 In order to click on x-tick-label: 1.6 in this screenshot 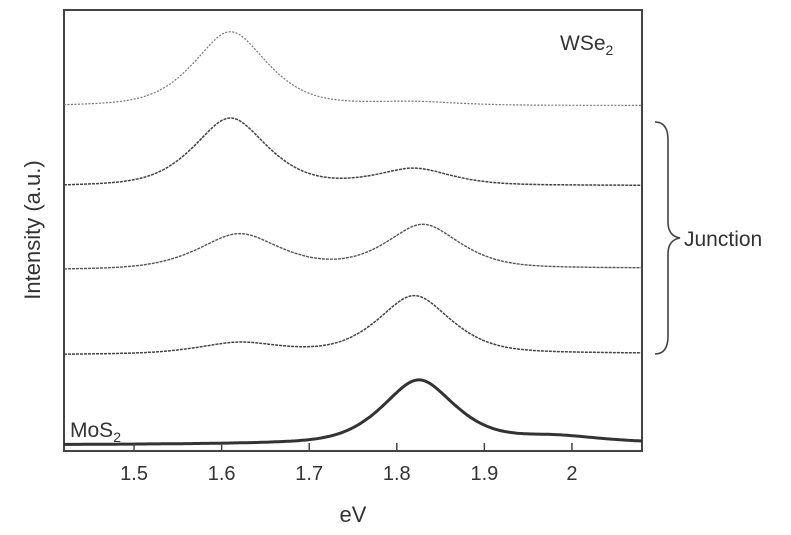, I will do `click(222, 474)`.